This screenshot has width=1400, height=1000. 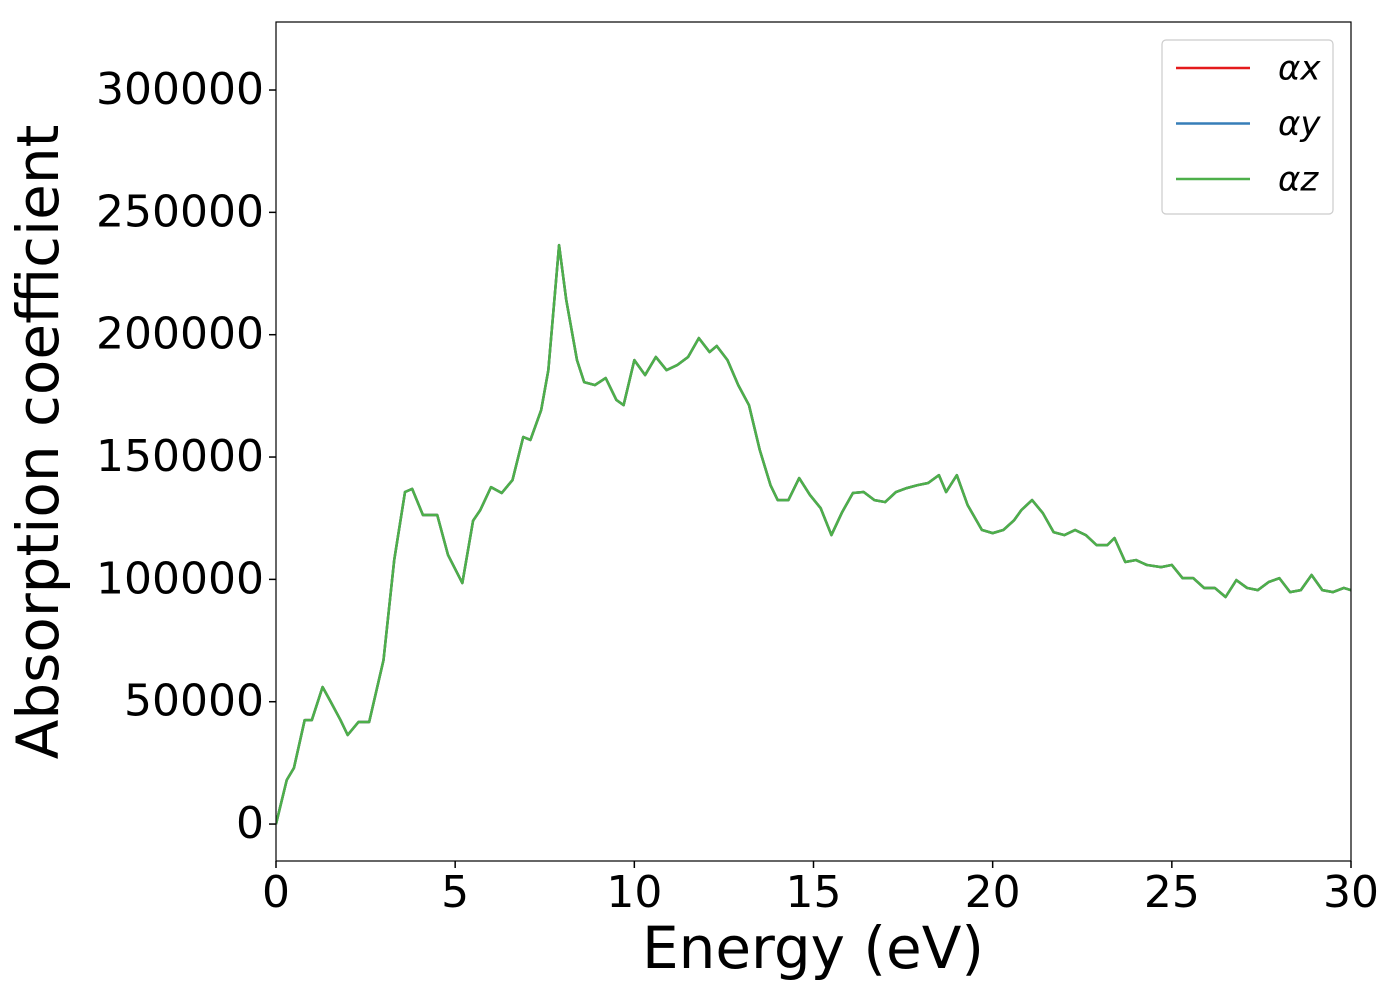 What do you see at coordinates (180, 456) in the screenshot?
I see `y-tick-label: 150000` at bounding box center [180, 456].